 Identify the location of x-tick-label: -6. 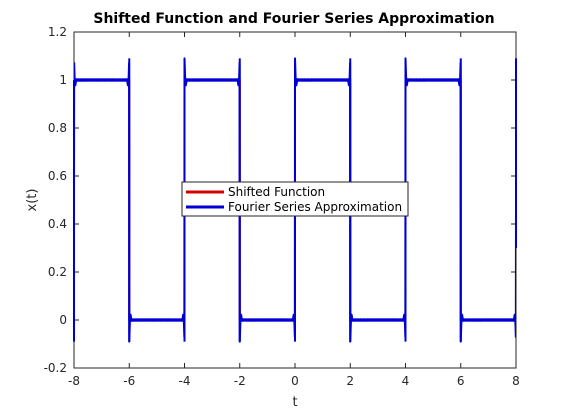
(129, 381).